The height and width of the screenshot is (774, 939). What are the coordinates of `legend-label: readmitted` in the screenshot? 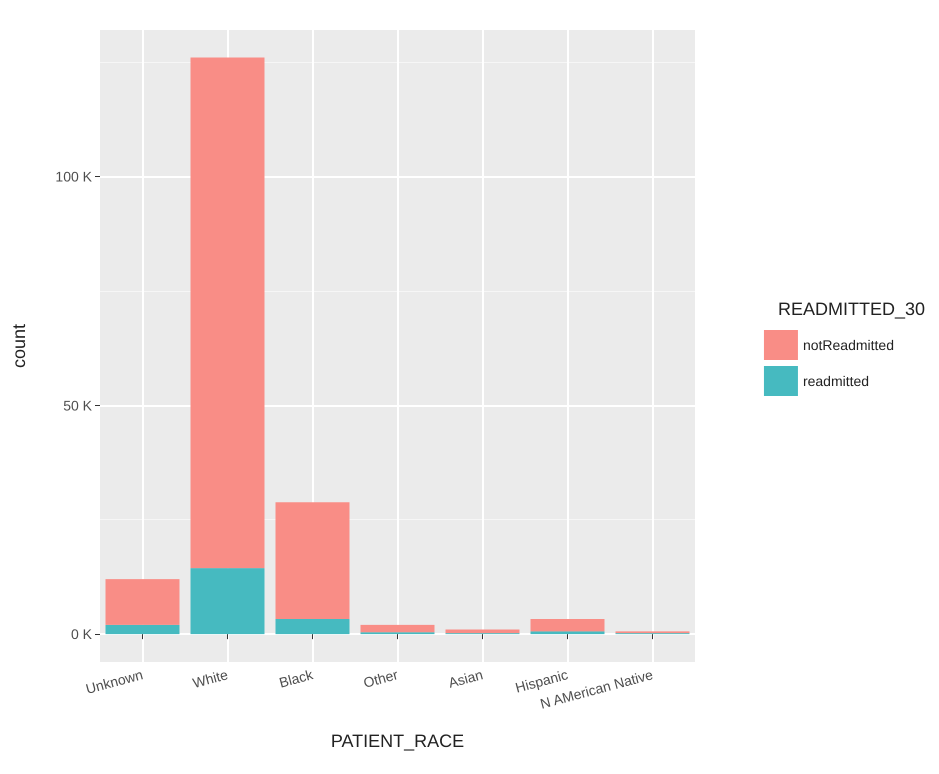 It's located at (836, 381).